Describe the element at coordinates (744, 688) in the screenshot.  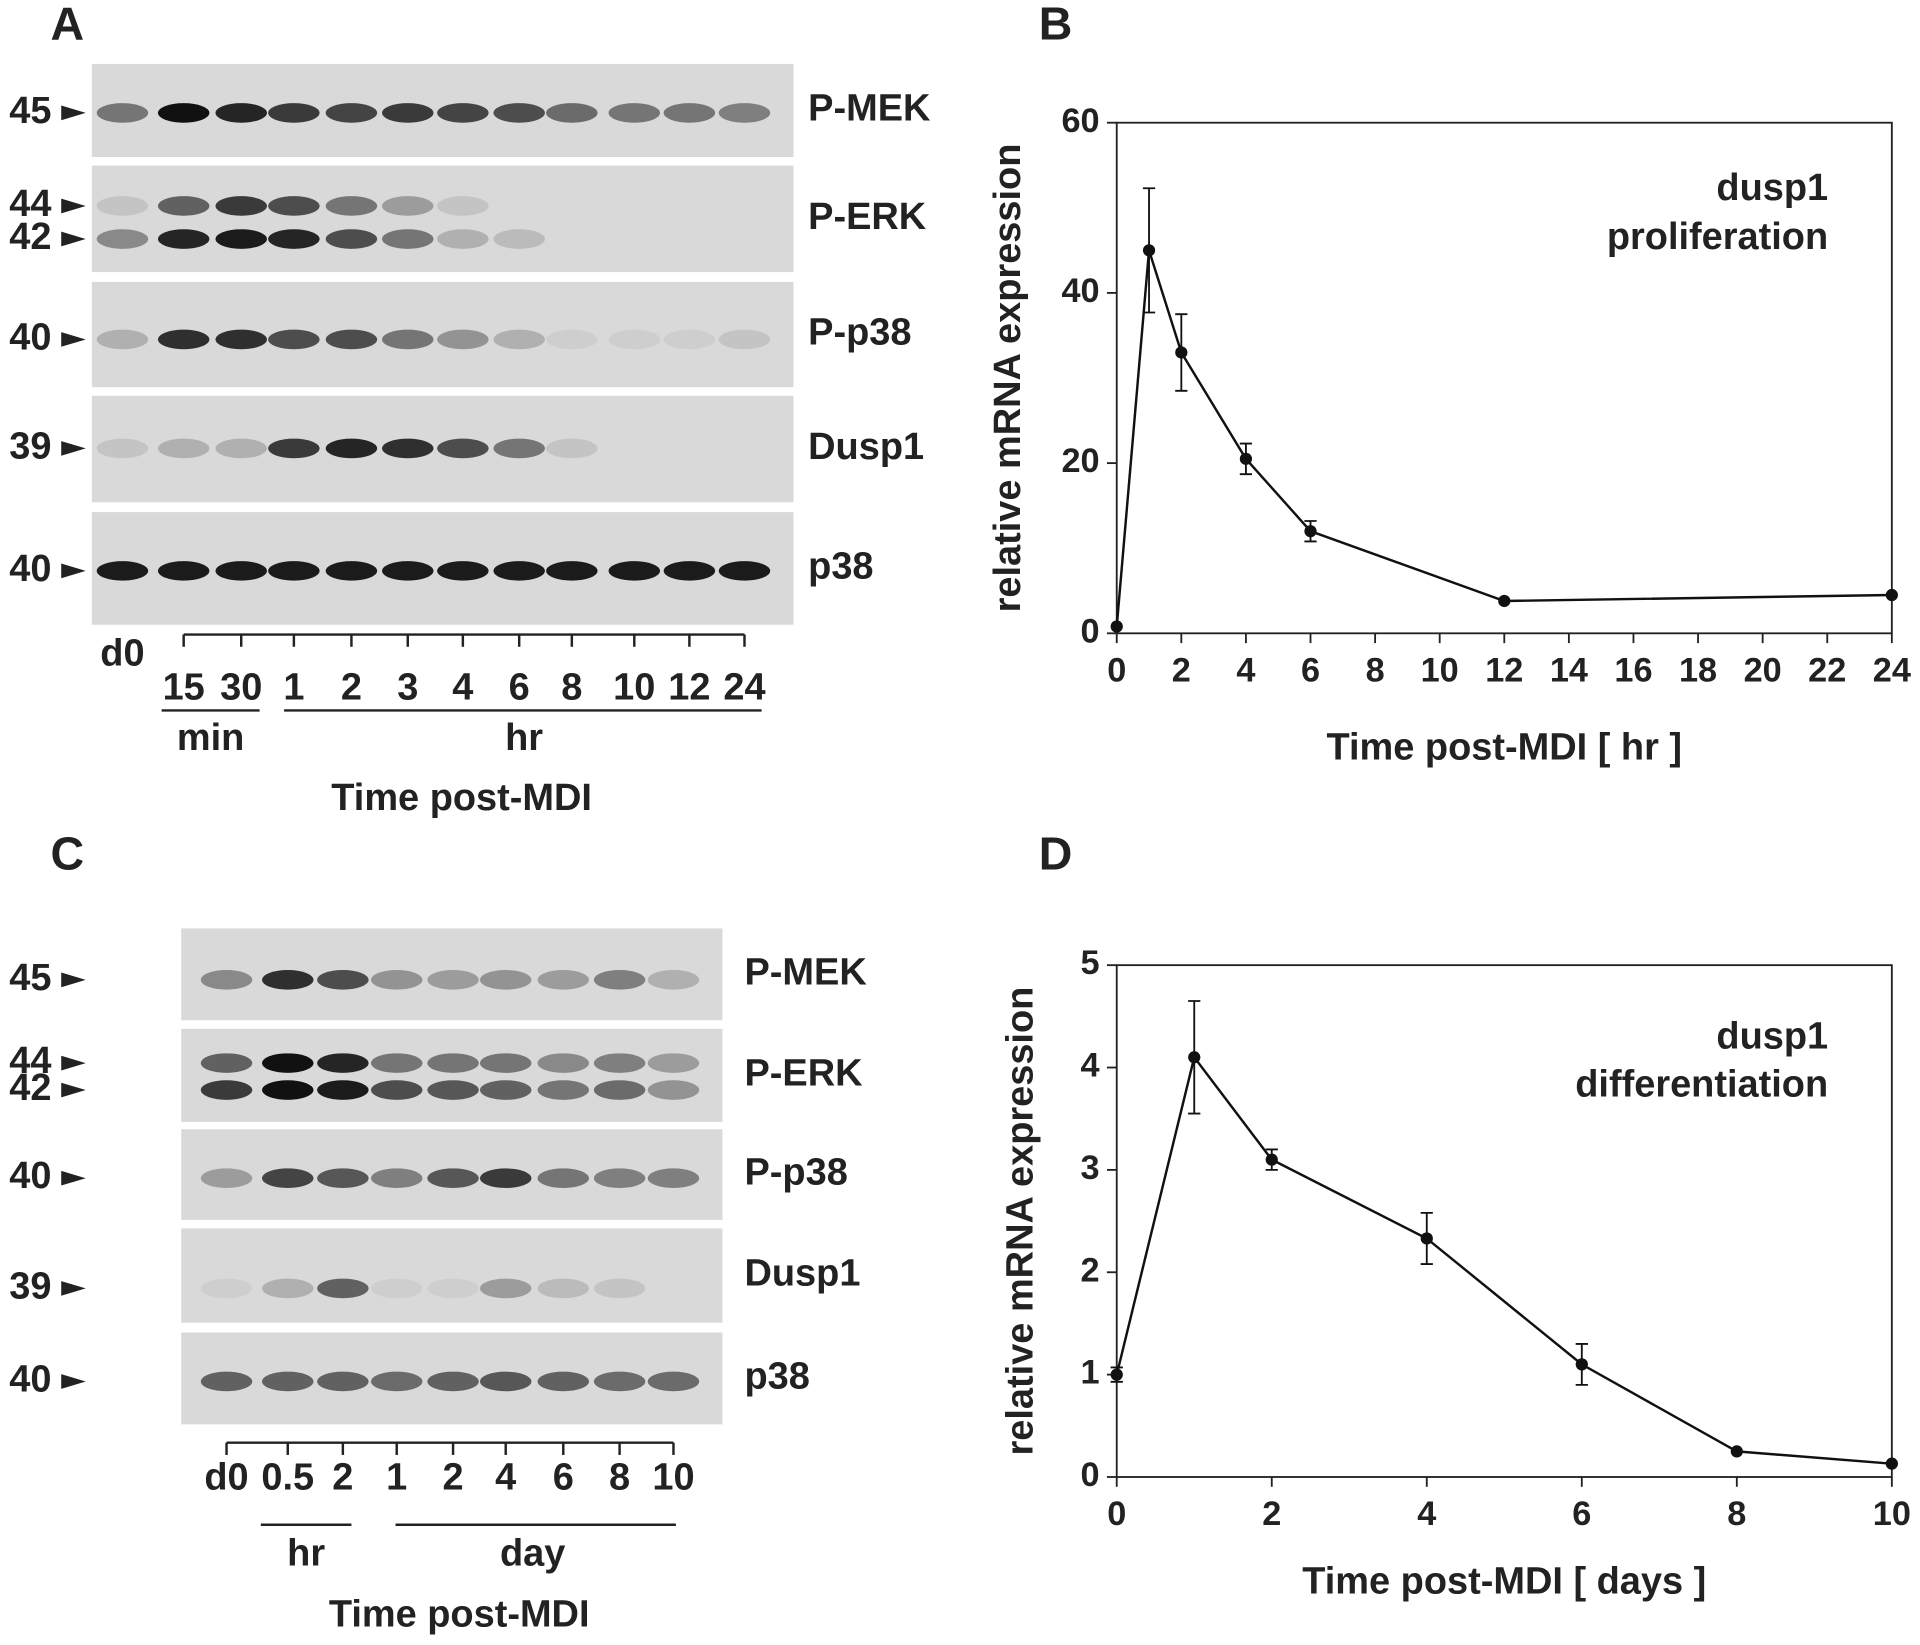
I see `lane-label: 24` at that location.